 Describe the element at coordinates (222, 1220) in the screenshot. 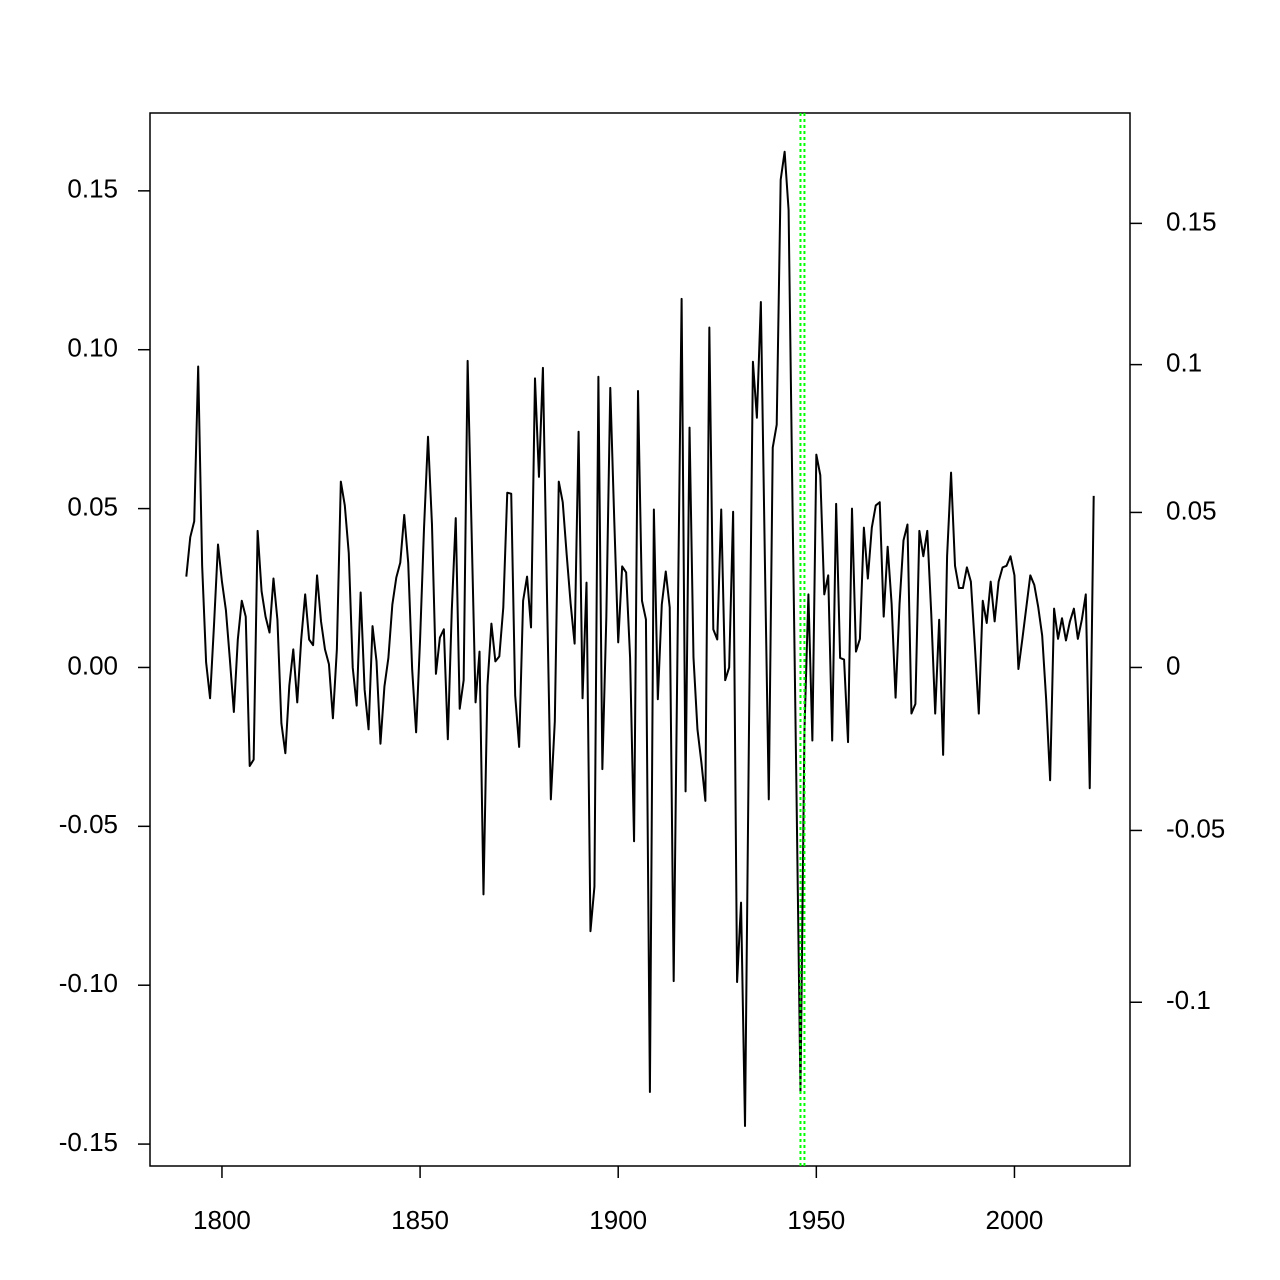

I see `x-tick-label: 1800` at that location.